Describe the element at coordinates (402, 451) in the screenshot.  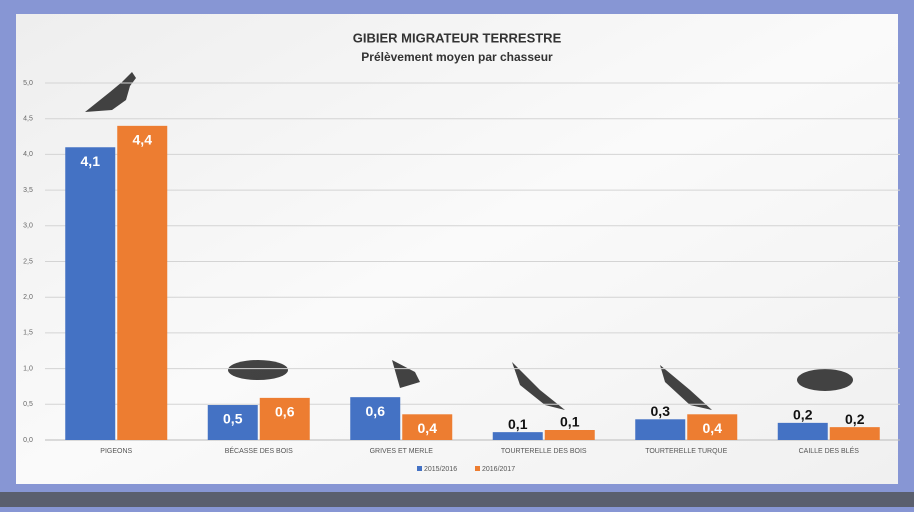
I see `x-tick-label: GRIVES ET MERLE` at that location.